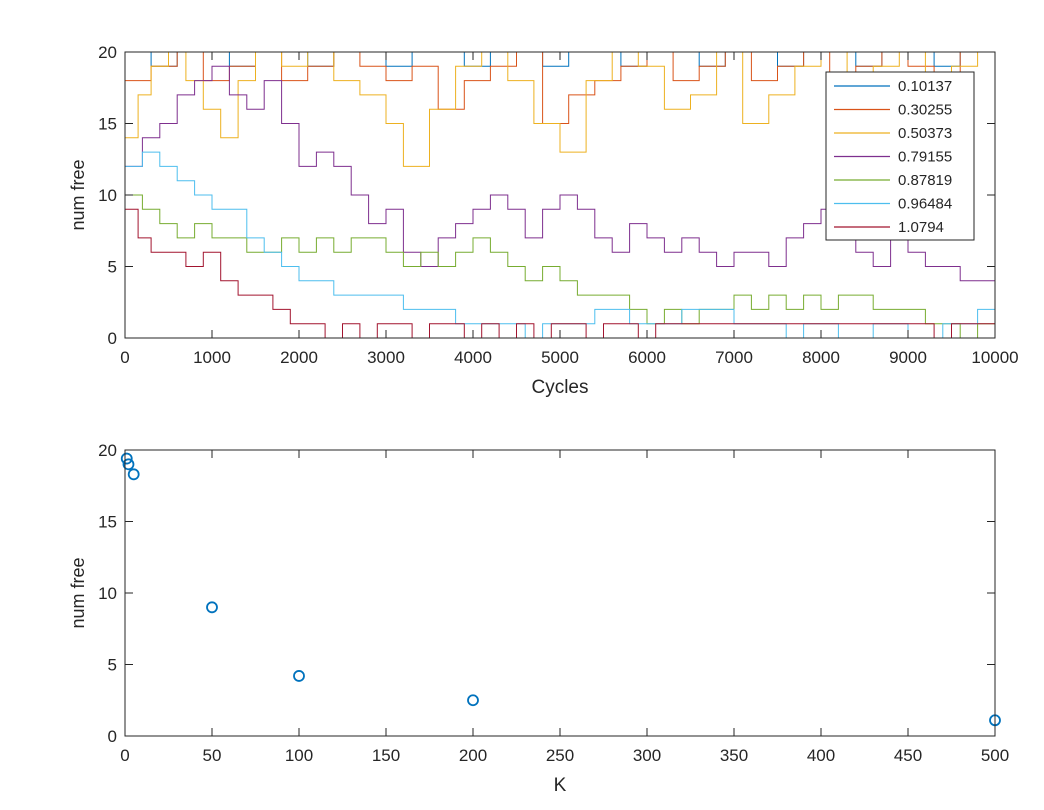 The width and height of the screenshot is (1044, 810). What do you see at coordinates (559, 387) in the screenshot?
I see `x-axis-label: Cycles` at bounding box center [559, 387].